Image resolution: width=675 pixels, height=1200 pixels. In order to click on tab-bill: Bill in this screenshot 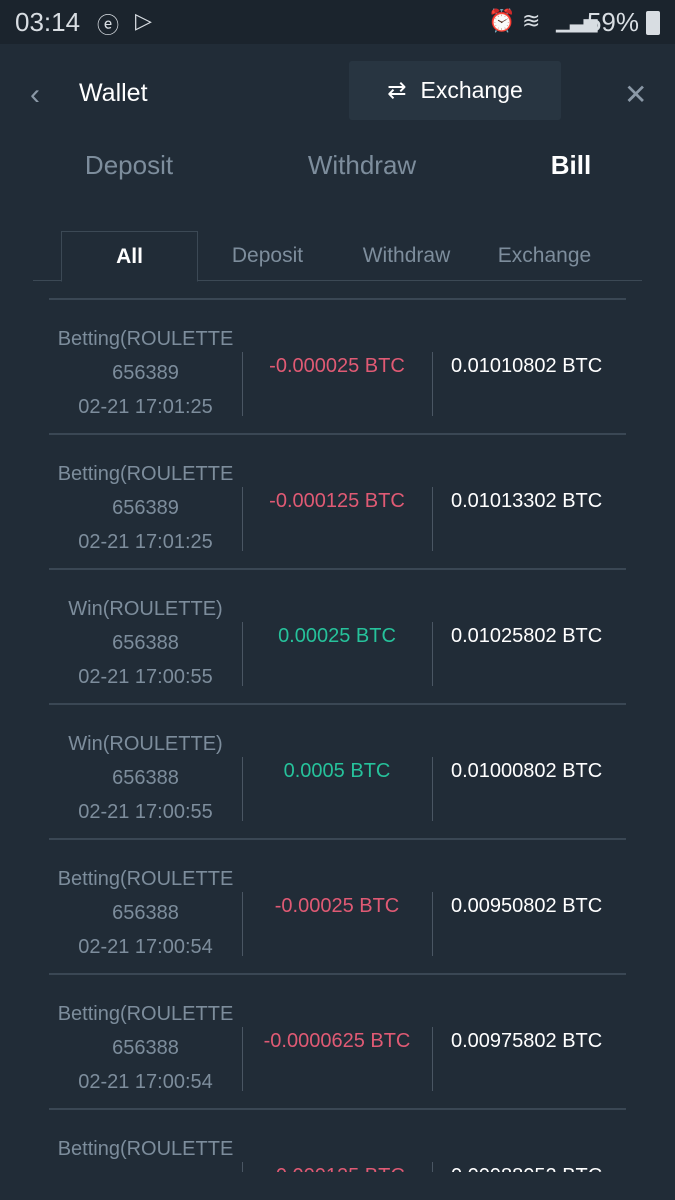, I will do `click(571, 165)`.